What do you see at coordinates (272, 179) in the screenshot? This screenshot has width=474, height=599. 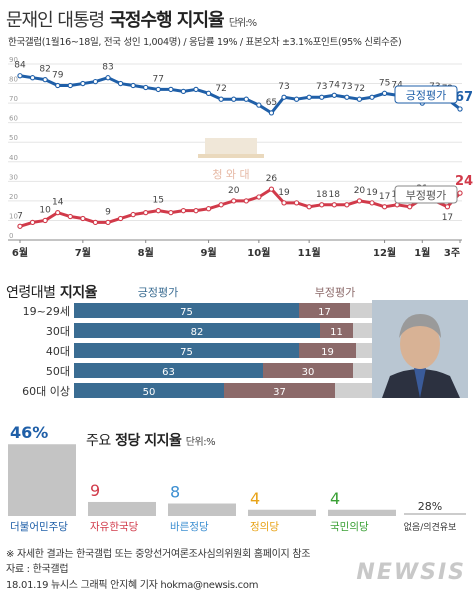 I see `negative-data-label: 26` at bounding box center [272, 179].